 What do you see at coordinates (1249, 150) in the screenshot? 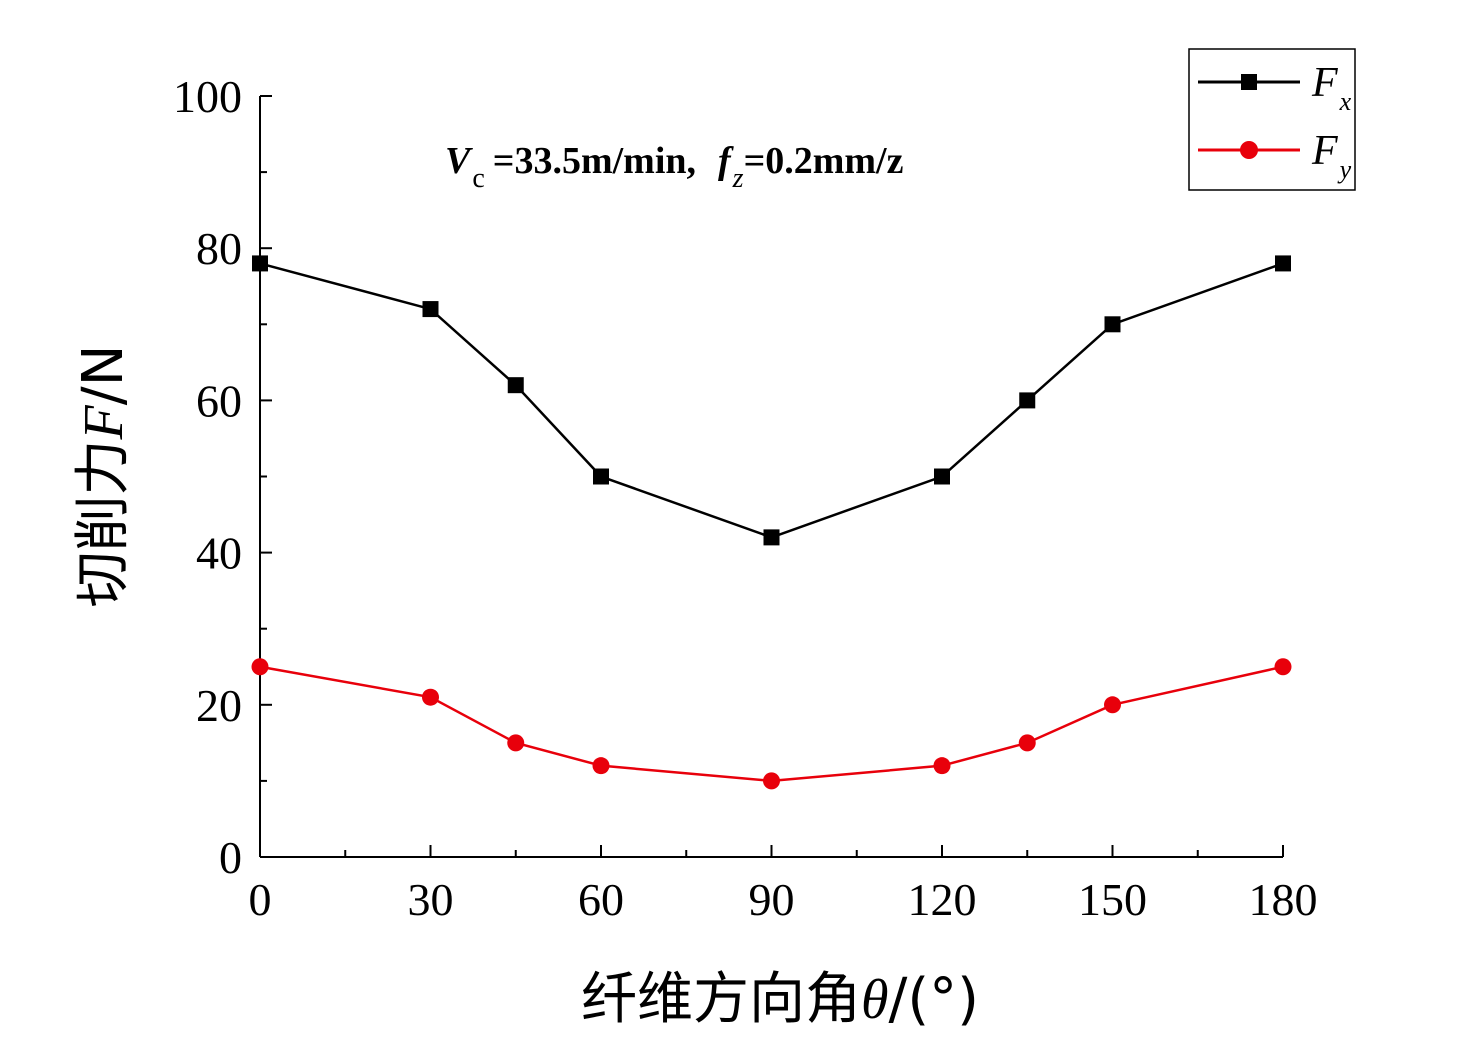
I see `legend-circle-marker` at bounding box center [1249, 150].